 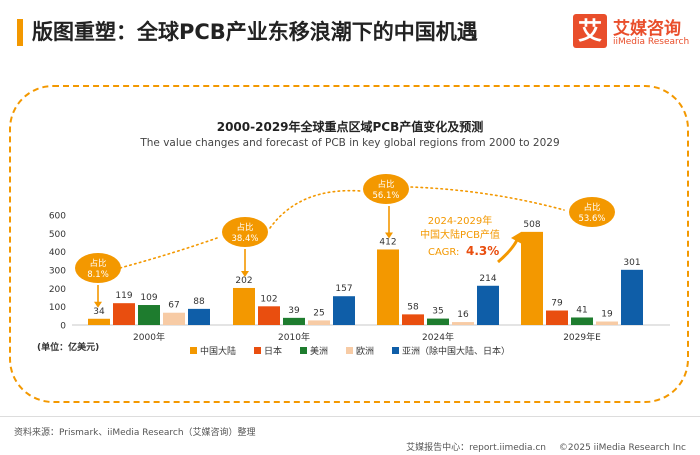 I want to click on legend-label: 日本, so click(x=273, y=351).